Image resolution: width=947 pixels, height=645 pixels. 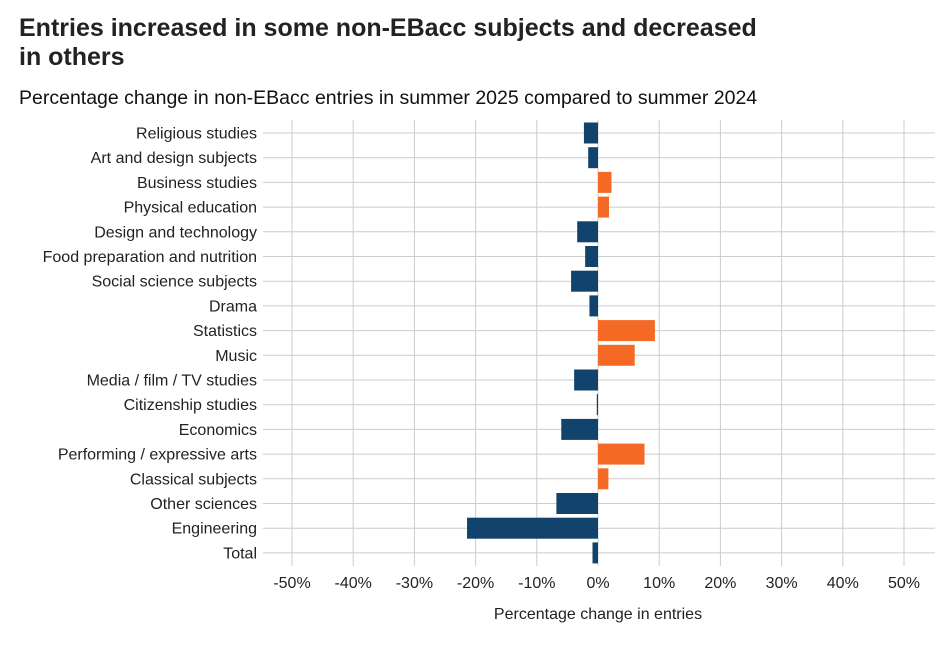 What do you see at coordinates (782, 583) in the screenshot?
I see `x-tick-label: 30%` at bounding box center [782, 583].